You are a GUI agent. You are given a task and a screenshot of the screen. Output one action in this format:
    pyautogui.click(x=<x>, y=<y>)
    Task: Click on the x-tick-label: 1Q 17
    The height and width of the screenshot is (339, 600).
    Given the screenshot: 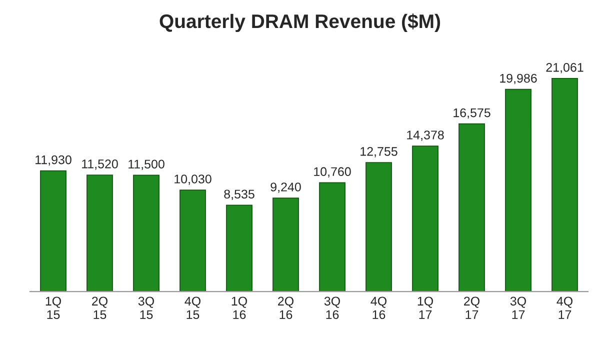 What is the action you would take?
    pyautogui.click(x=425, y=307)
    